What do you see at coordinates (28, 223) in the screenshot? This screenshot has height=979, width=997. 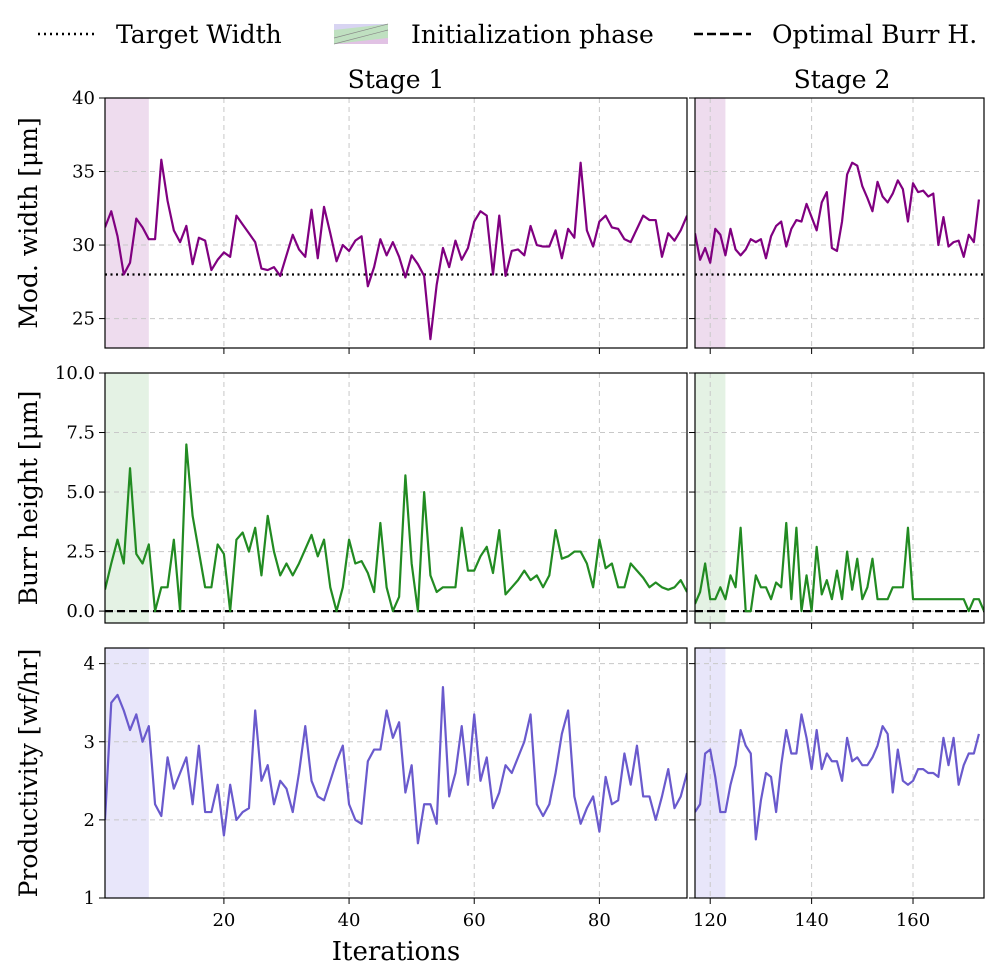 I see `ylabel-width: Mod. width [μm]` at bounding box center [28, 223].